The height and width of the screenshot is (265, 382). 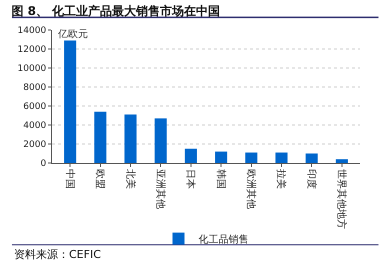 I want to click on y-tick-label: 6000, so click(x=34, y=107).